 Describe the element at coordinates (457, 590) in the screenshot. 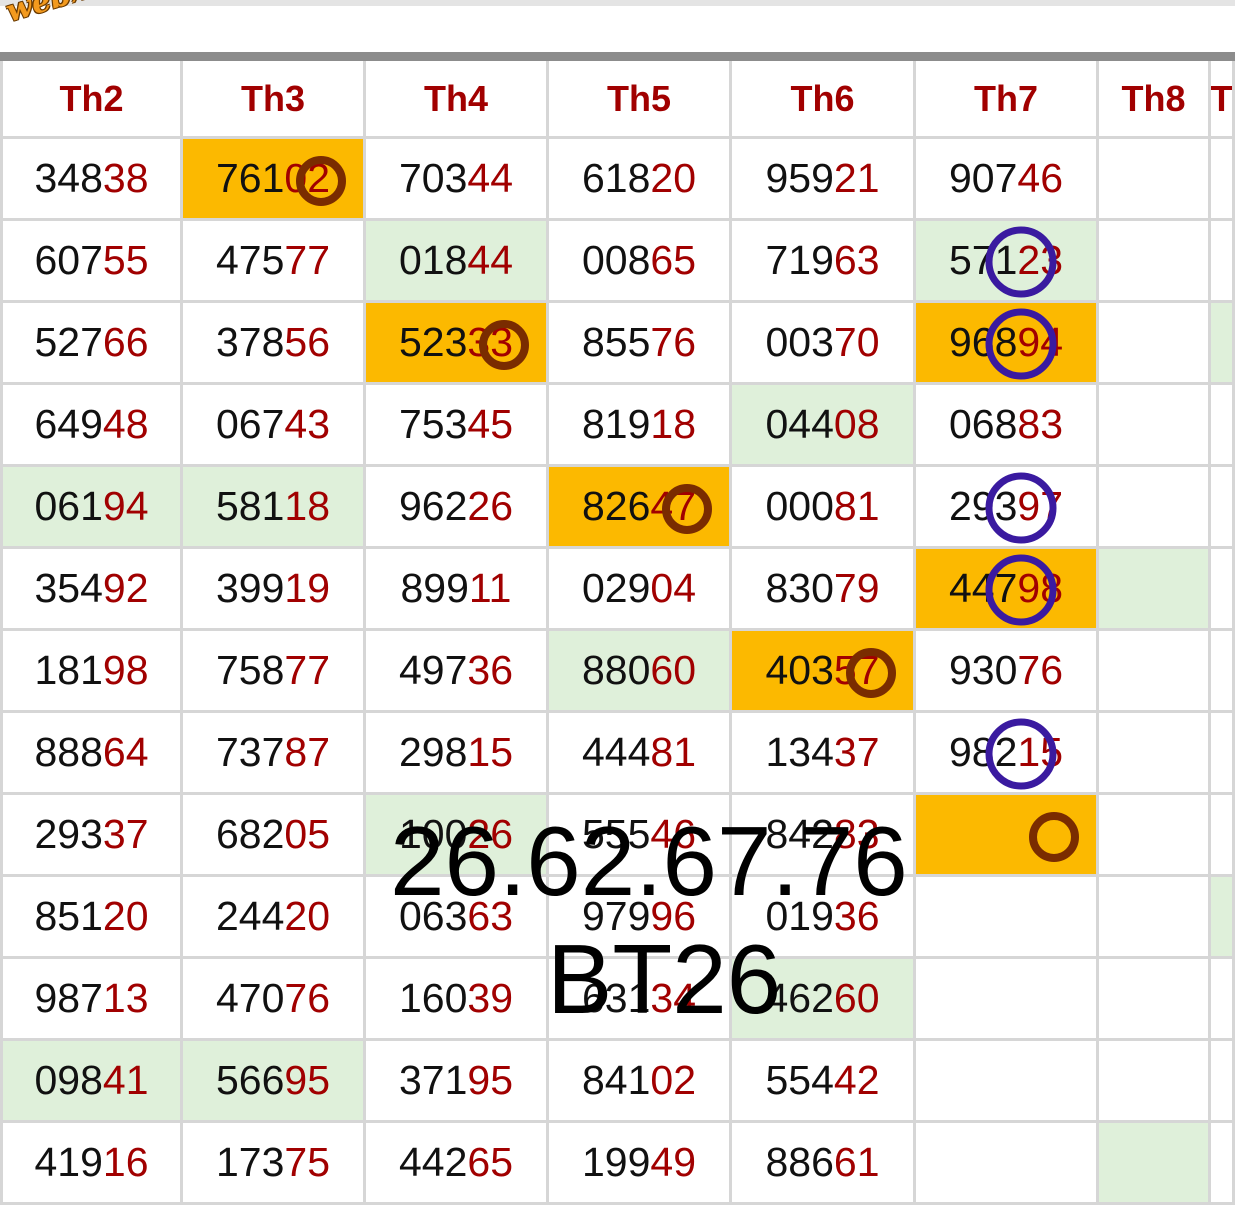

I see `table-cell: 899 11` at that location.